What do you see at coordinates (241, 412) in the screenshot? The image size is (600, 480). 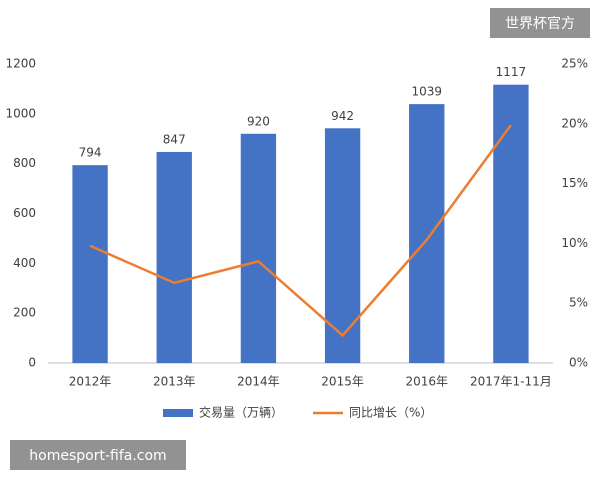 I see `legend-label: 交易量（万辆）` at bounding box center [241, 412].